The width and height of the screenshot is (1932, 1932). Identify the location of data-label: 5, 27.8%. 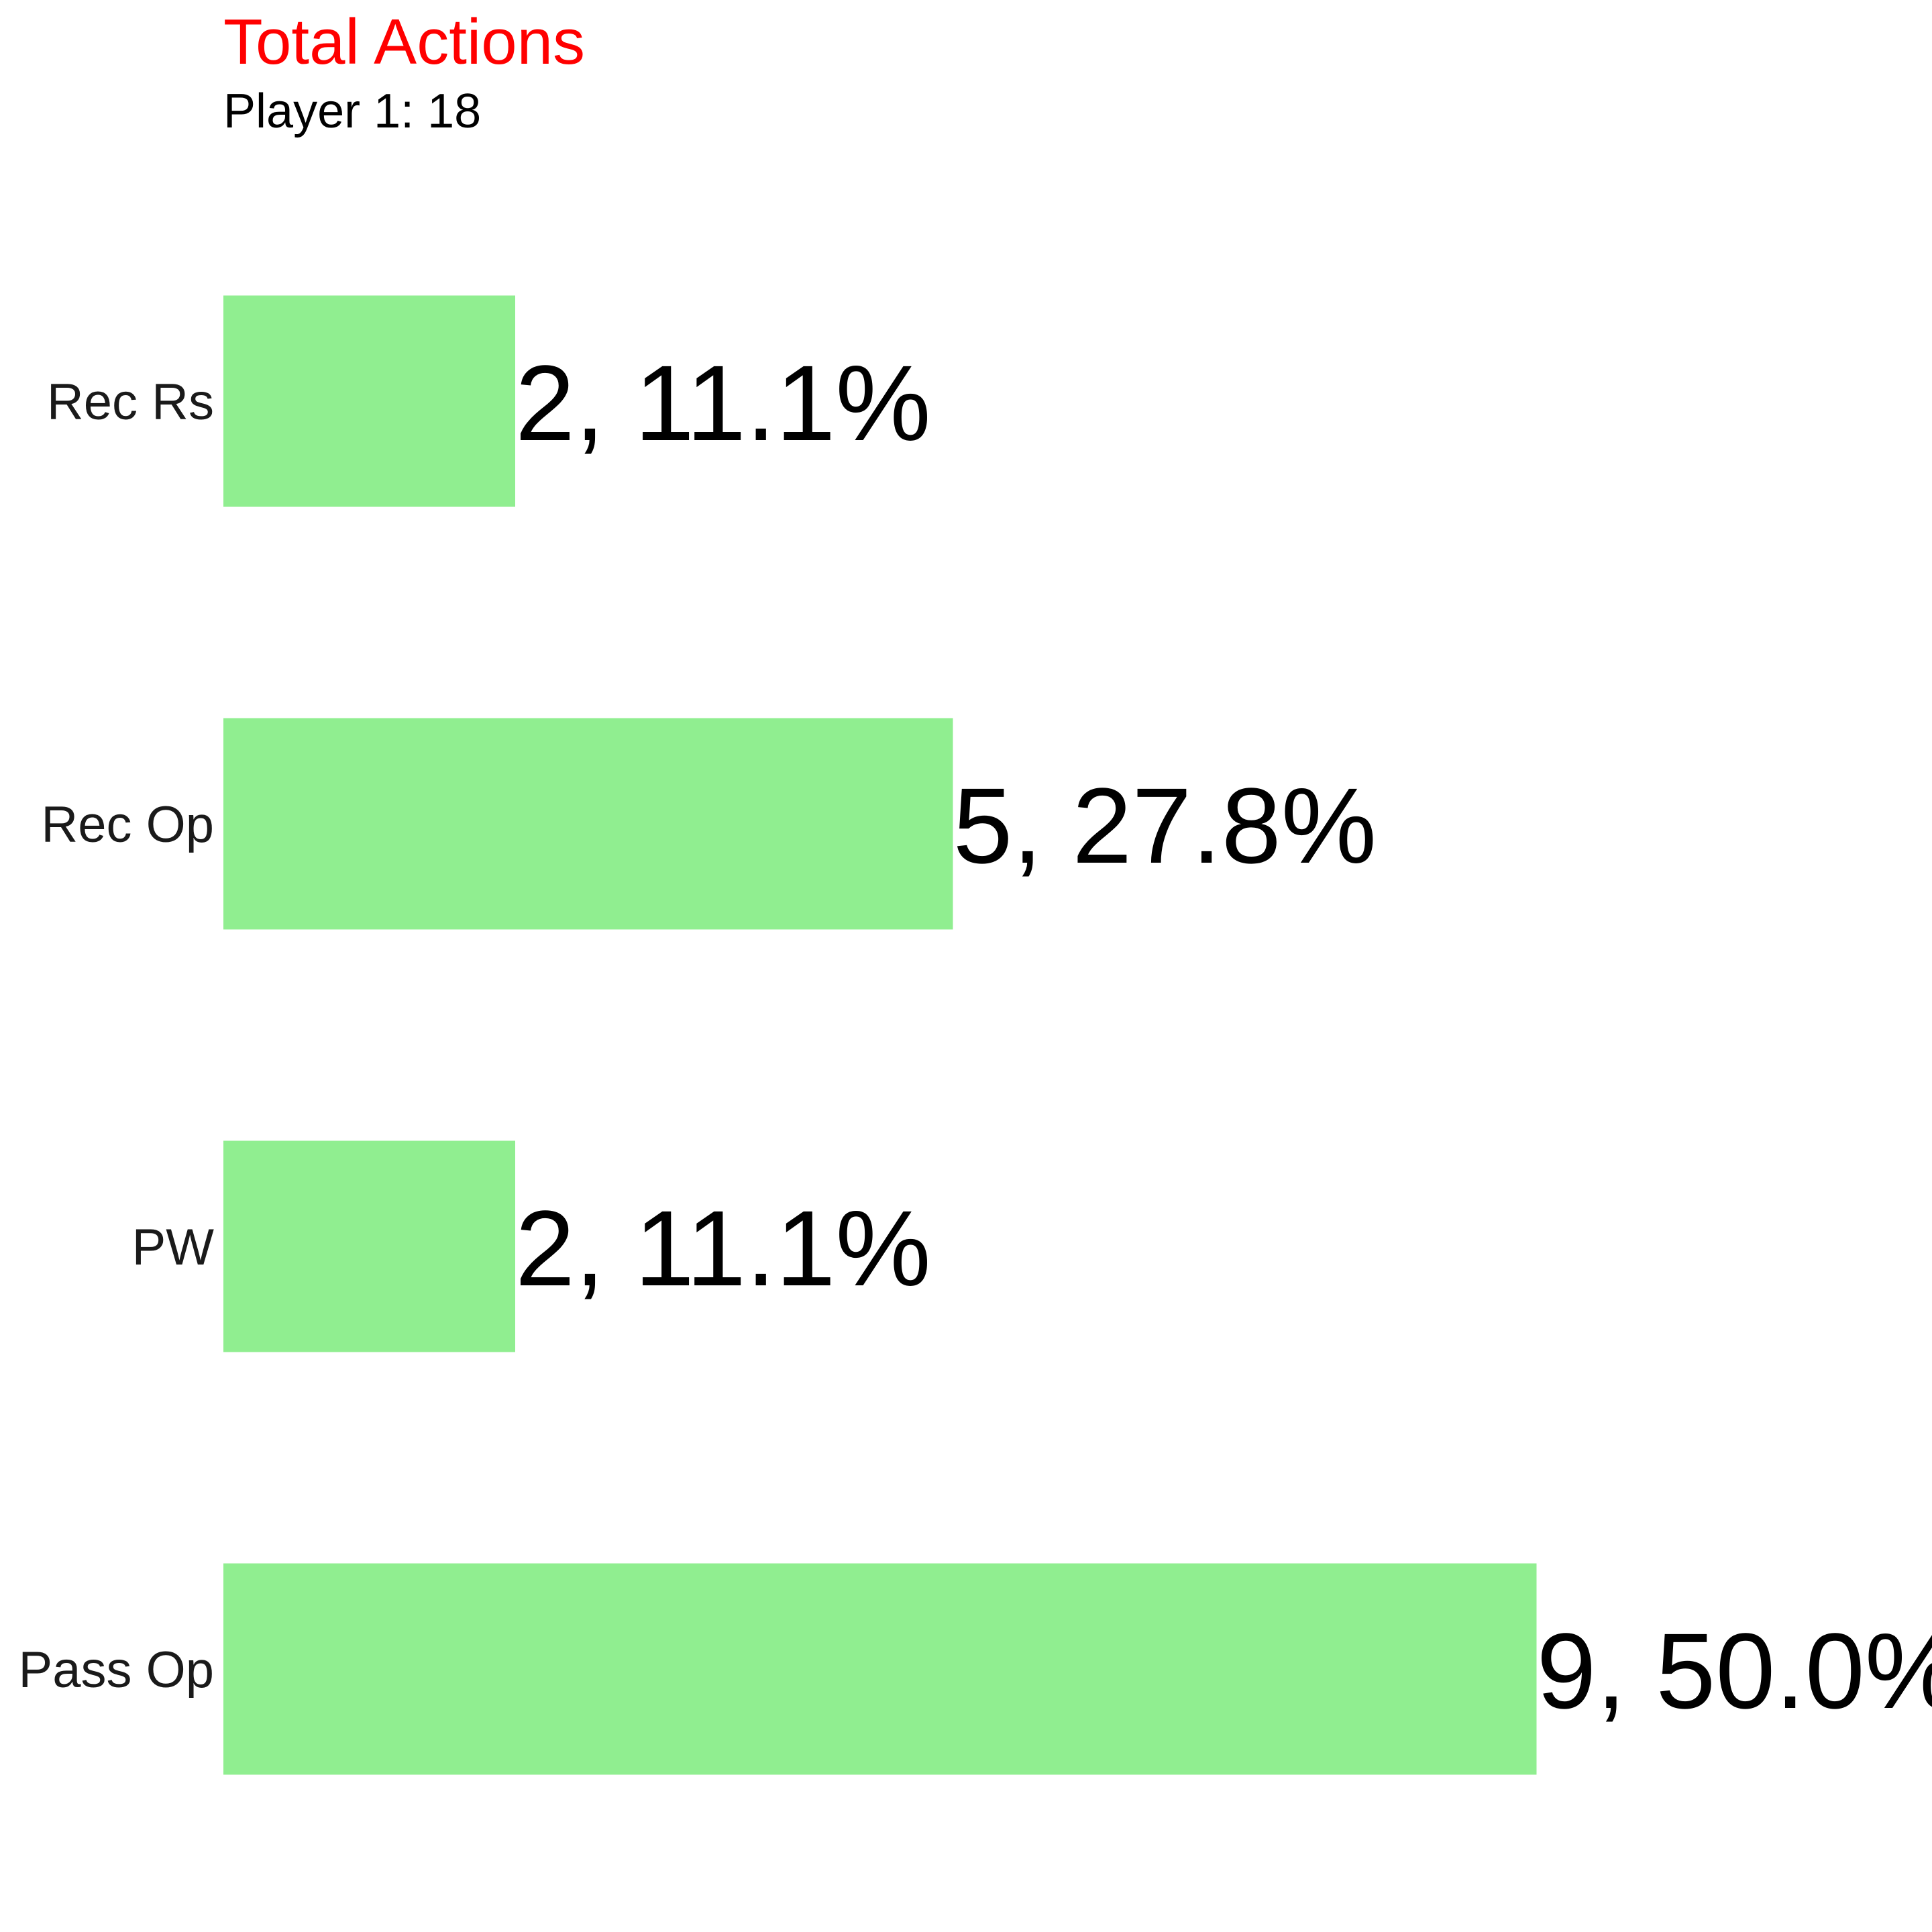
(1165, 825).